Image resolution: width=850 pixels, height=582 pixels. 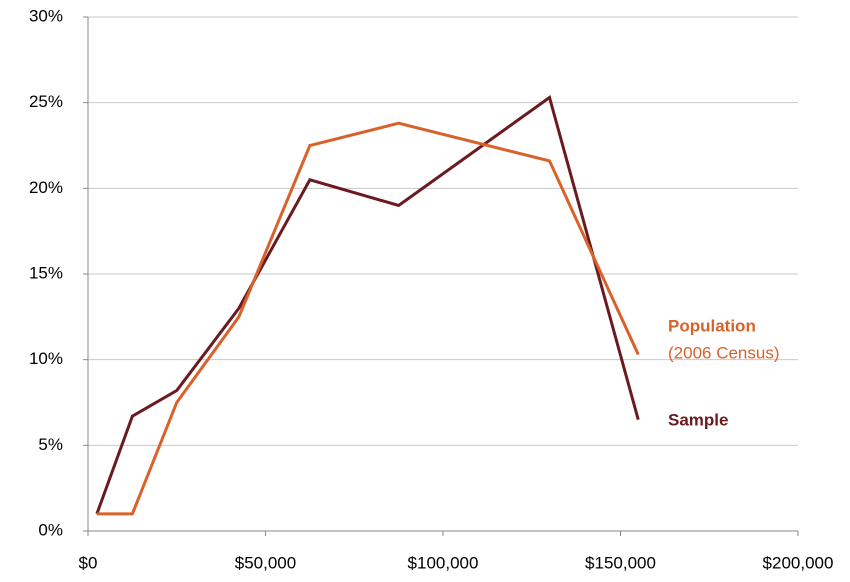 I want to click on x-tick-label: $0, so click(x=88, y=562).